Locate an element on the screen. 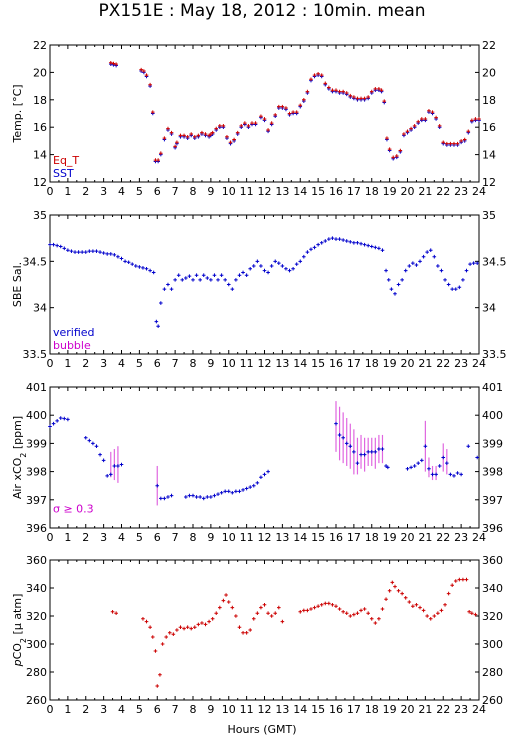 This screenshot has height=739, width=515. x-tick-label: 4 is located at coordinates (121, 363).